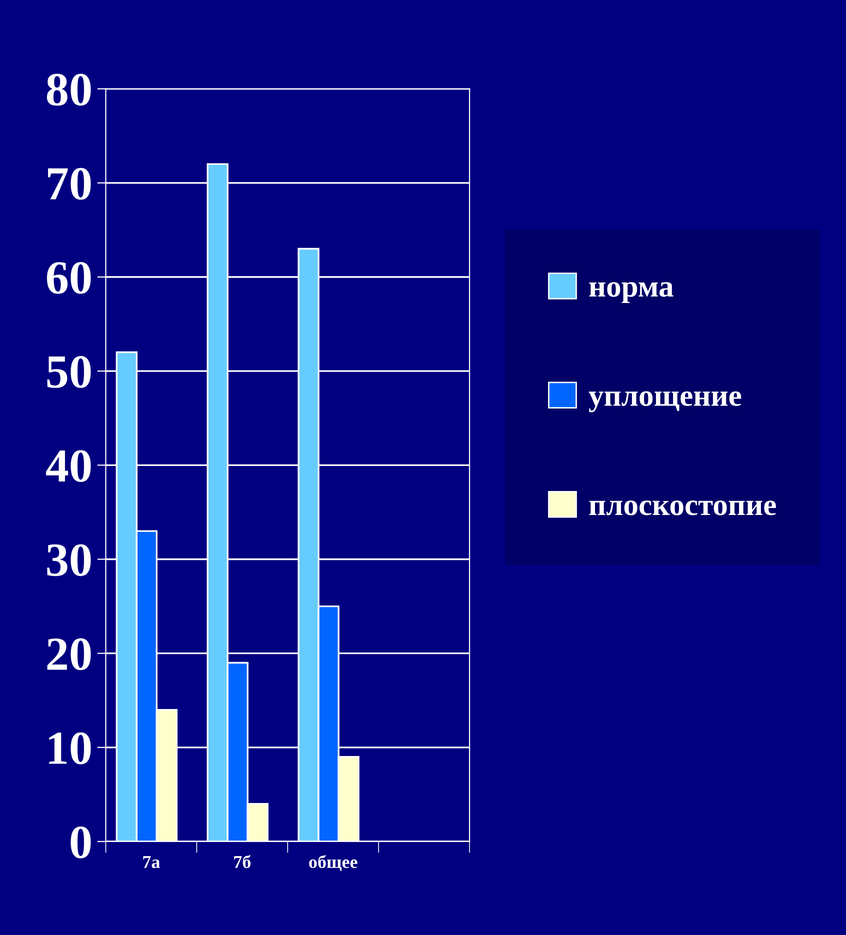 Image resolution: width=846 pixels, height=935 pixels. I want to click on legend-label: уплощение, so click(665, 401).